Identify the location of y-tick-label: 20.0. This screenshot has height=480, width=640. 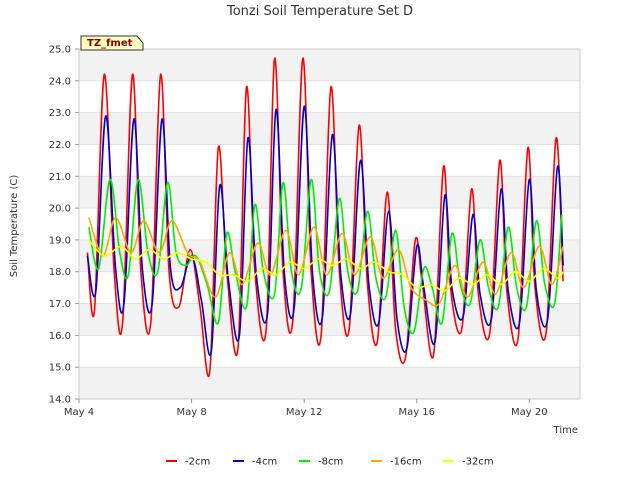
(60, 209).